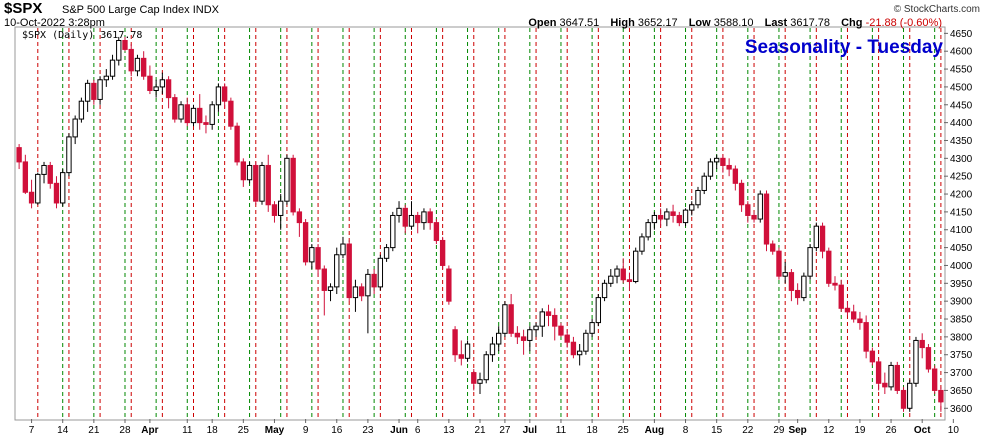 This screenshot has width=990, height=438. I want to click on y-tick-label: 3950, so click(961, 284).